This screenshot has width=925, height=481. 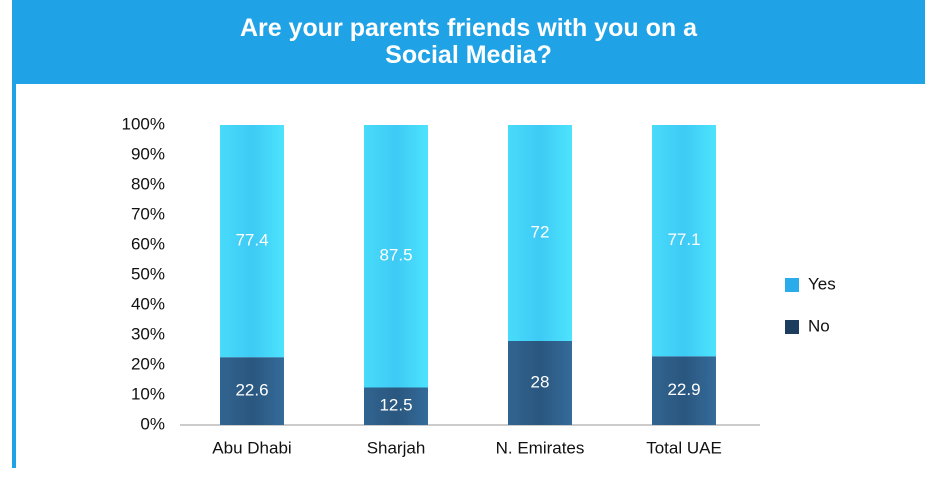 I want to click on y-tick-label: 90%, so click(x=148, y=153).